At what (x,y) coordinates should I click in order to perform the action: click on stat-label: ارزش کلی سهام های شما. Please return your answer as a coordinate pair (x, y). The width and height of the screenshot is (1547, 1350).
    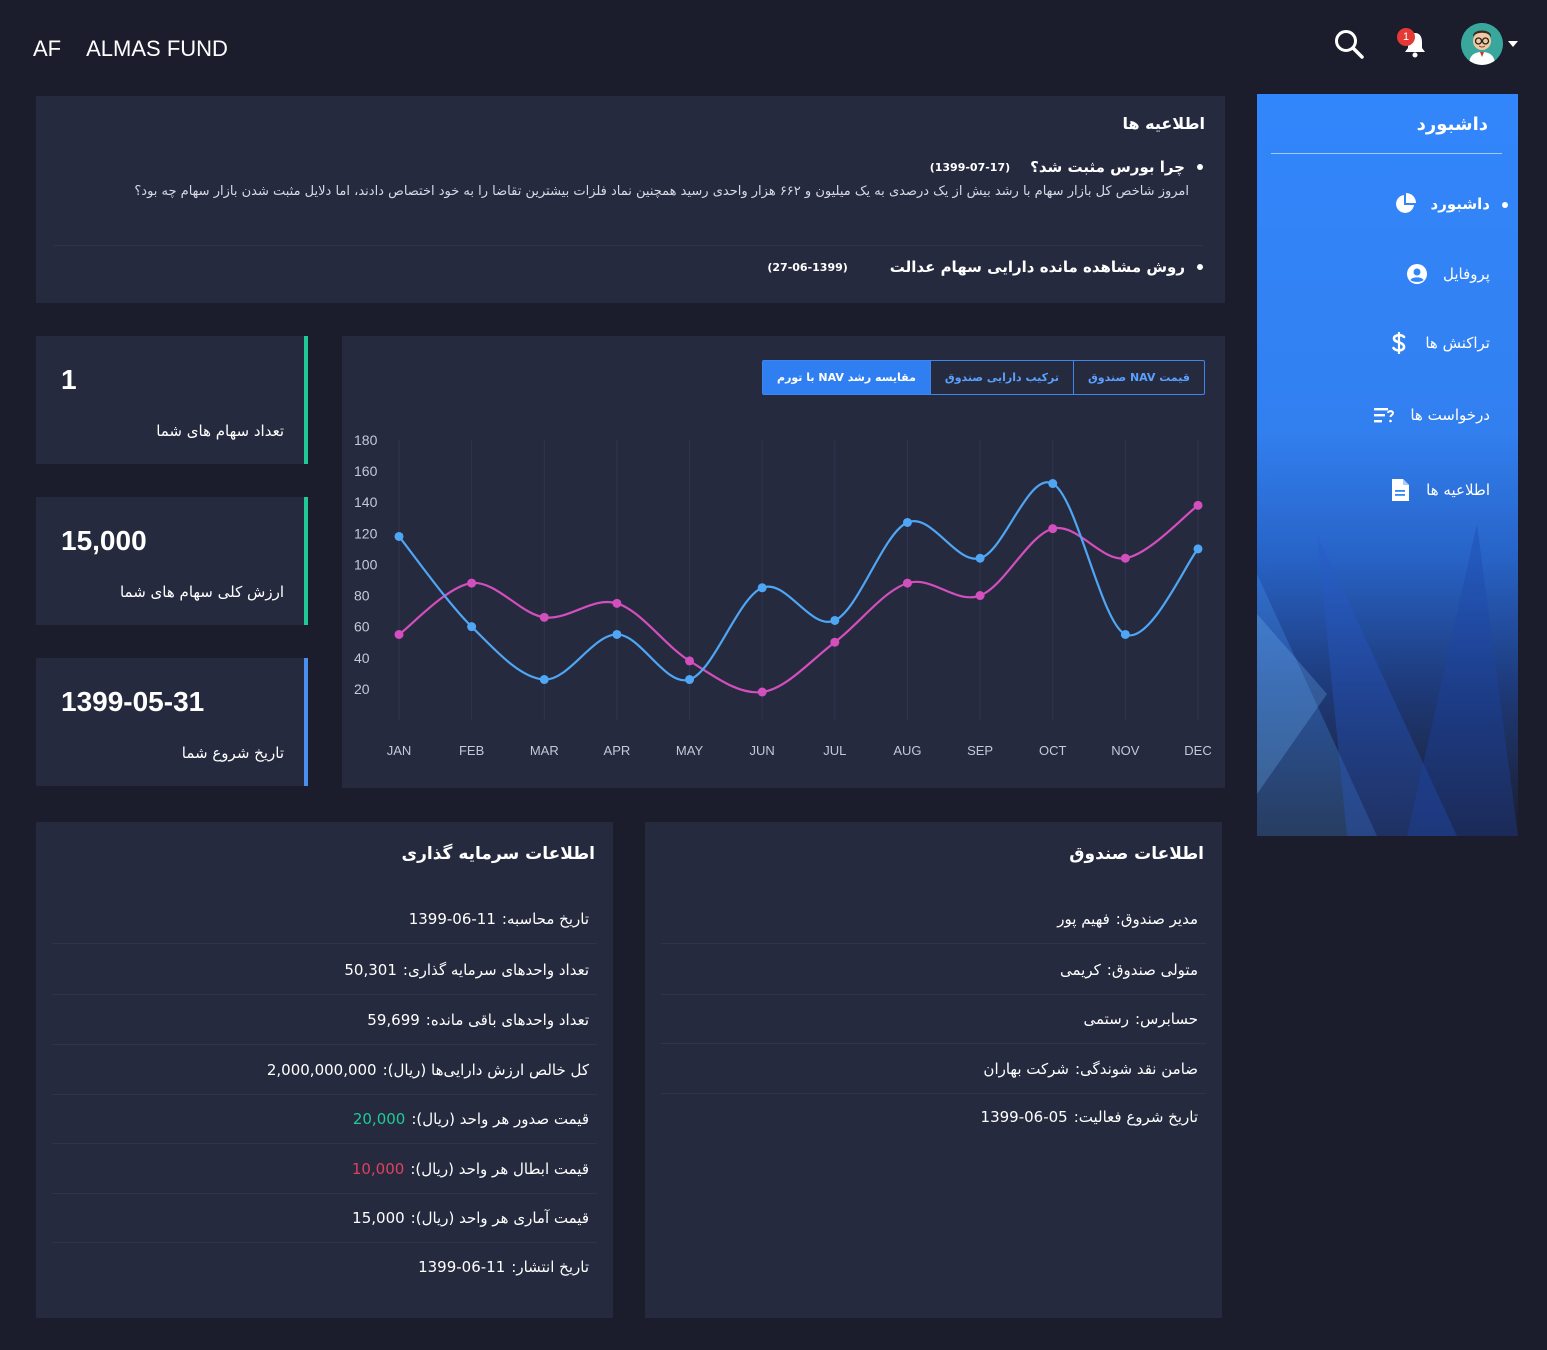
    Looking at the image, I should click on (201, 592).